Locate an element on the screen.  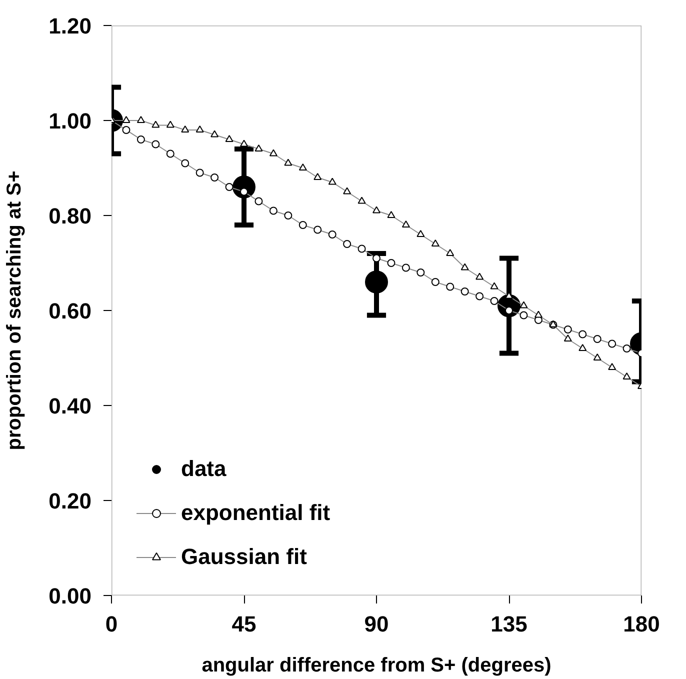
x-tick-label: 0 is located at coordinates (111, 624).